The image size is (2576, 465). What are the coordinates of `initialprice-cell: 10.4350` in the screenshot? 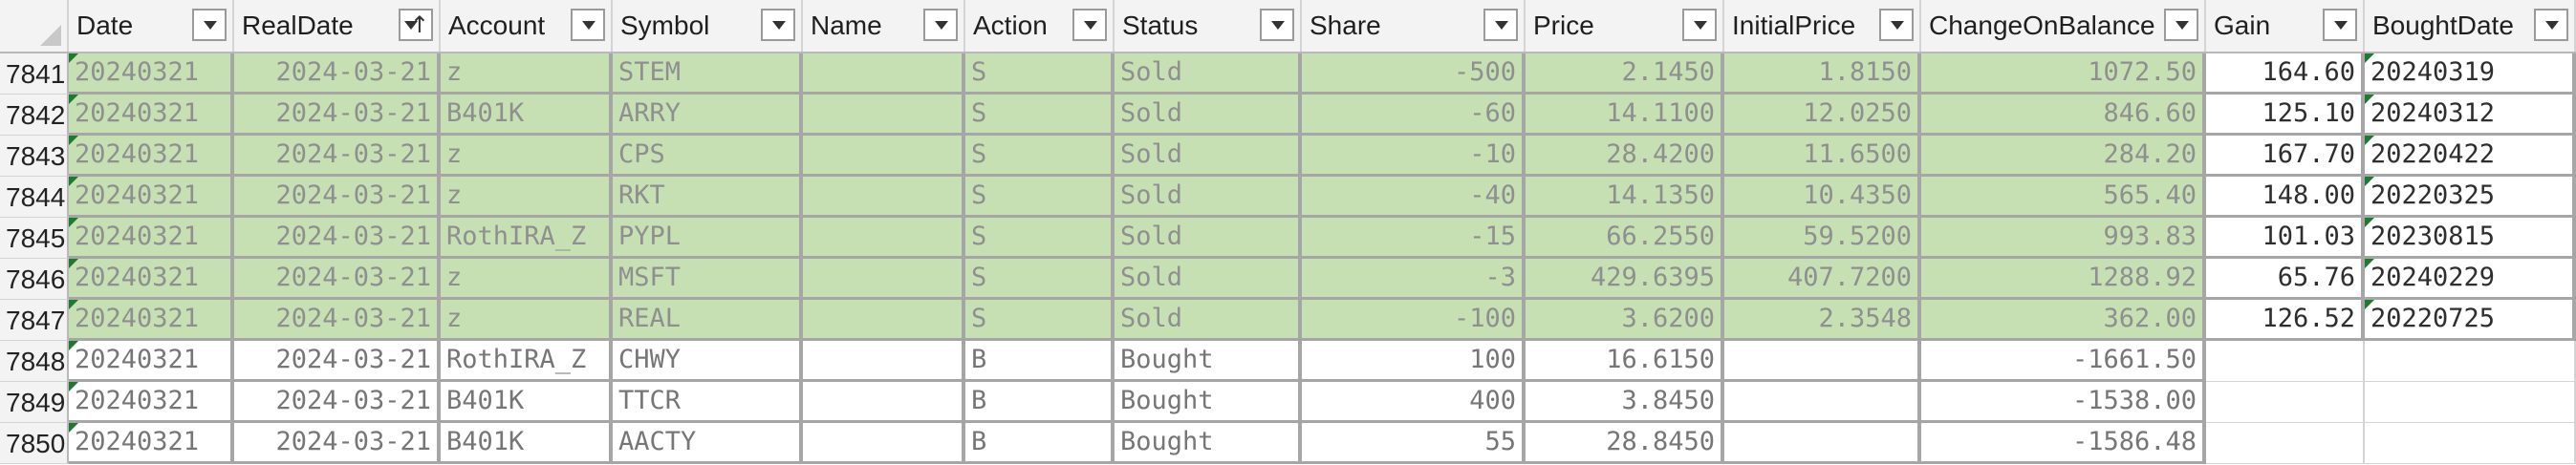 It's located at (1822, 197).